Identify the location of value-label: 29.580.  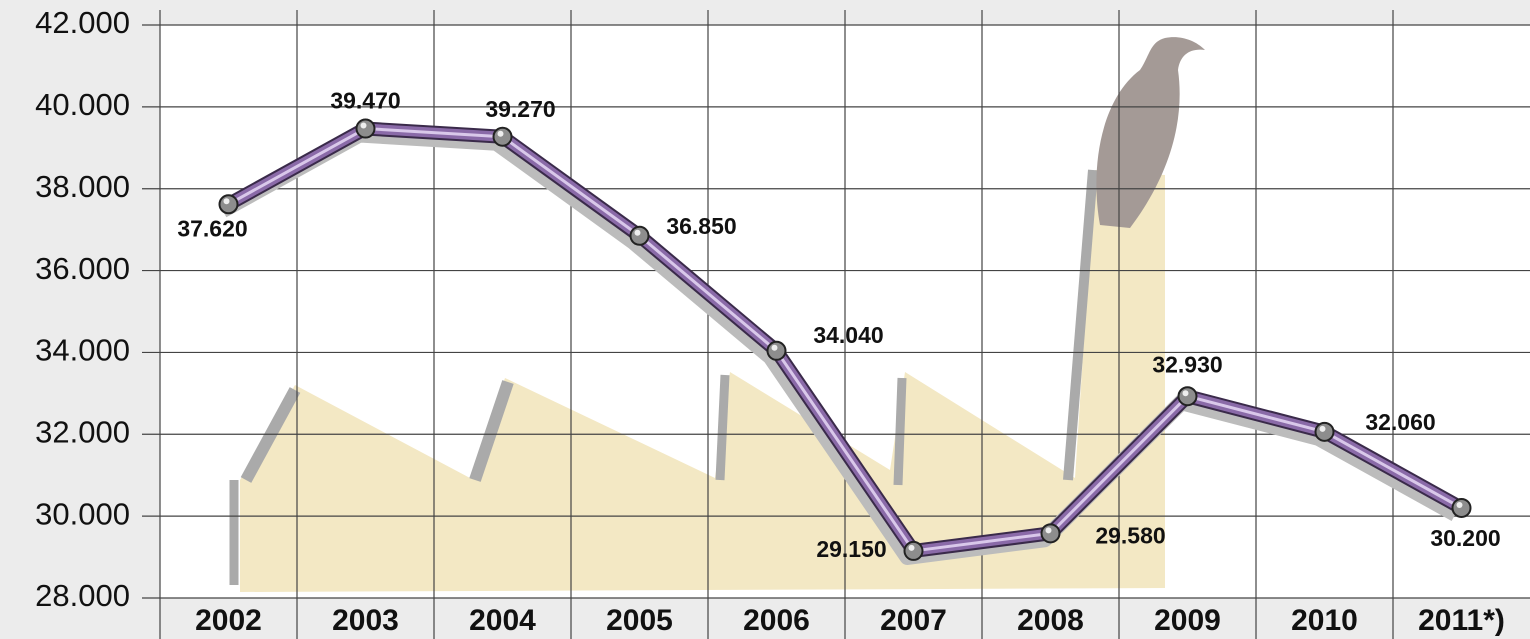
(1130, 535).